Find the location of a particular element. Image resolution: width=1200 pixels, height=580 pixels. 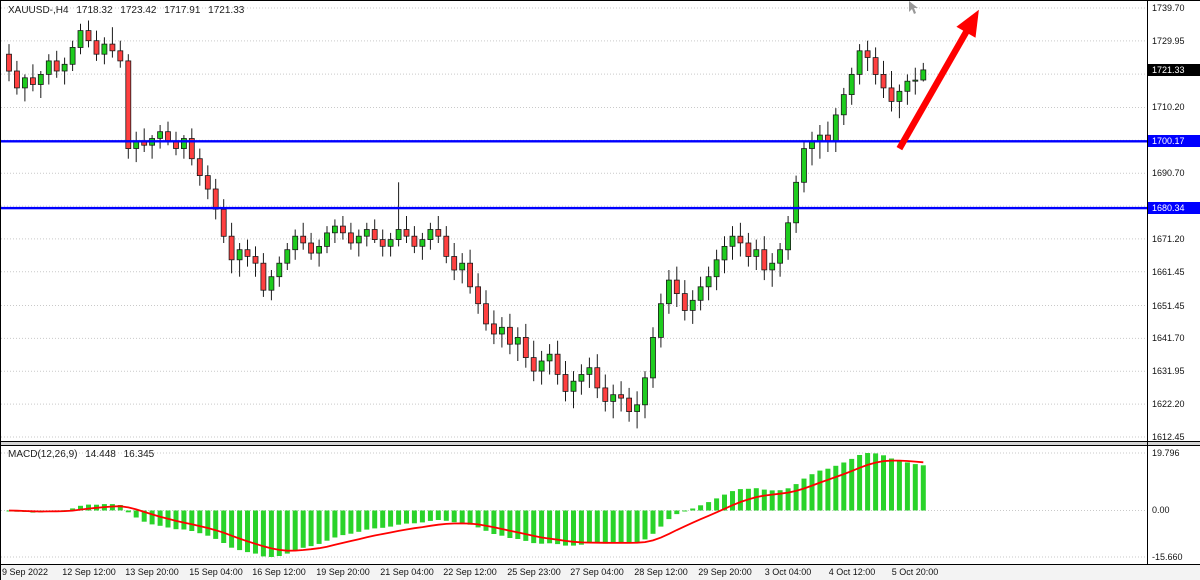

ohlc-open: 1718.32 is located at coordinates (94, 10).